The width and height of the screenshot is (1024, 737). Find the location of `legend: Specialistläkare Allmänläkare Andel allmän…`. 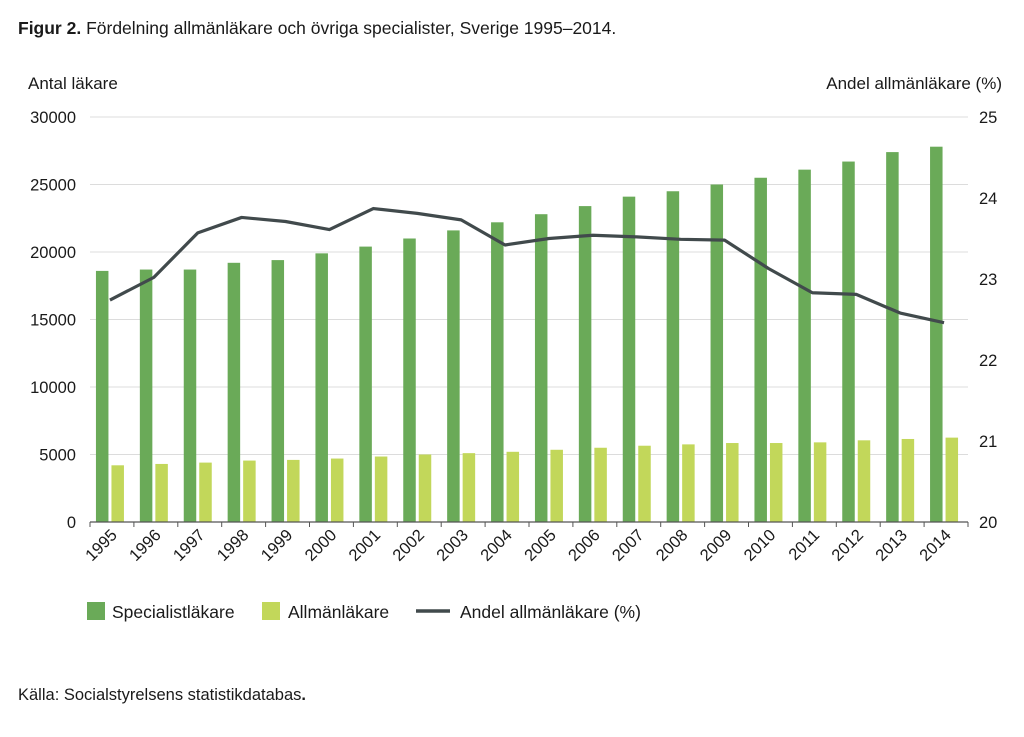

legend: Specialistläkare Allmänläkare Andel allmän… is located at coordinates (364, 612).